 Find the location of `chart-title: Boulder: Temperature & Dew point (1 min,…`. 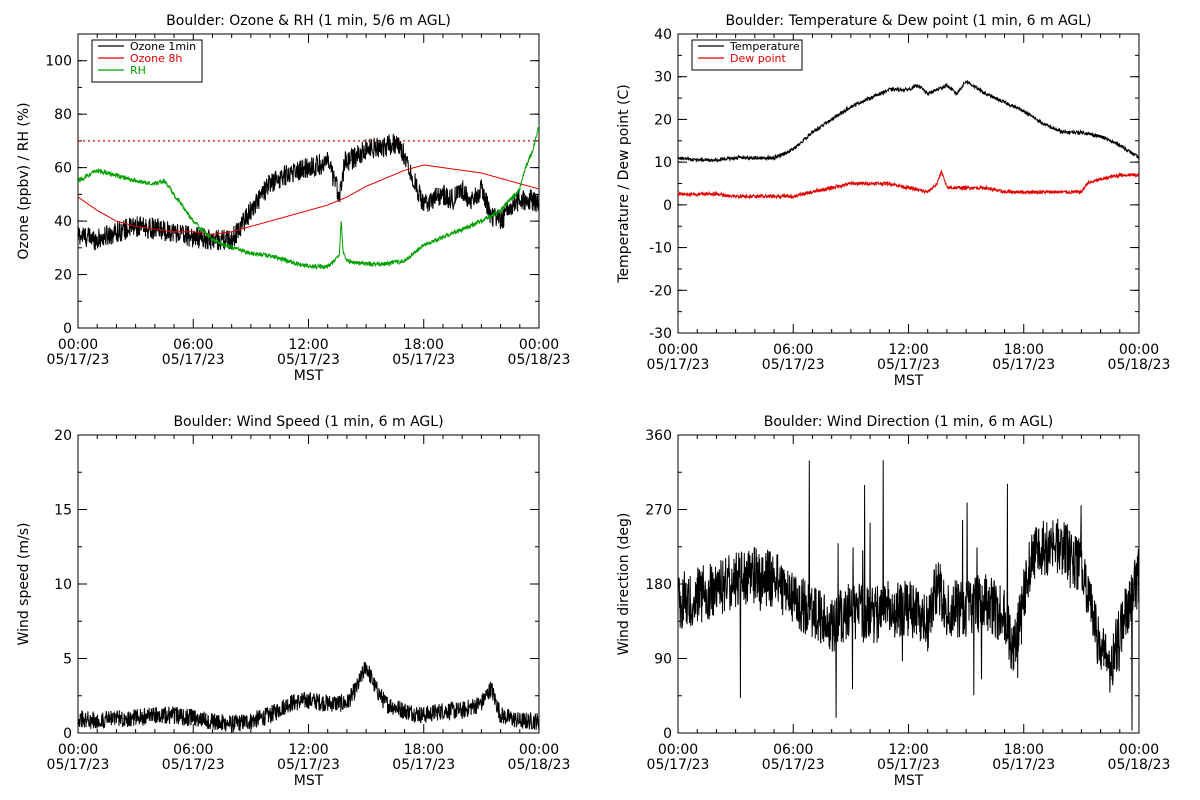

chart-title: Boulder: Temperature & Dew point (1 min,… is located at coordinates (908, 21).